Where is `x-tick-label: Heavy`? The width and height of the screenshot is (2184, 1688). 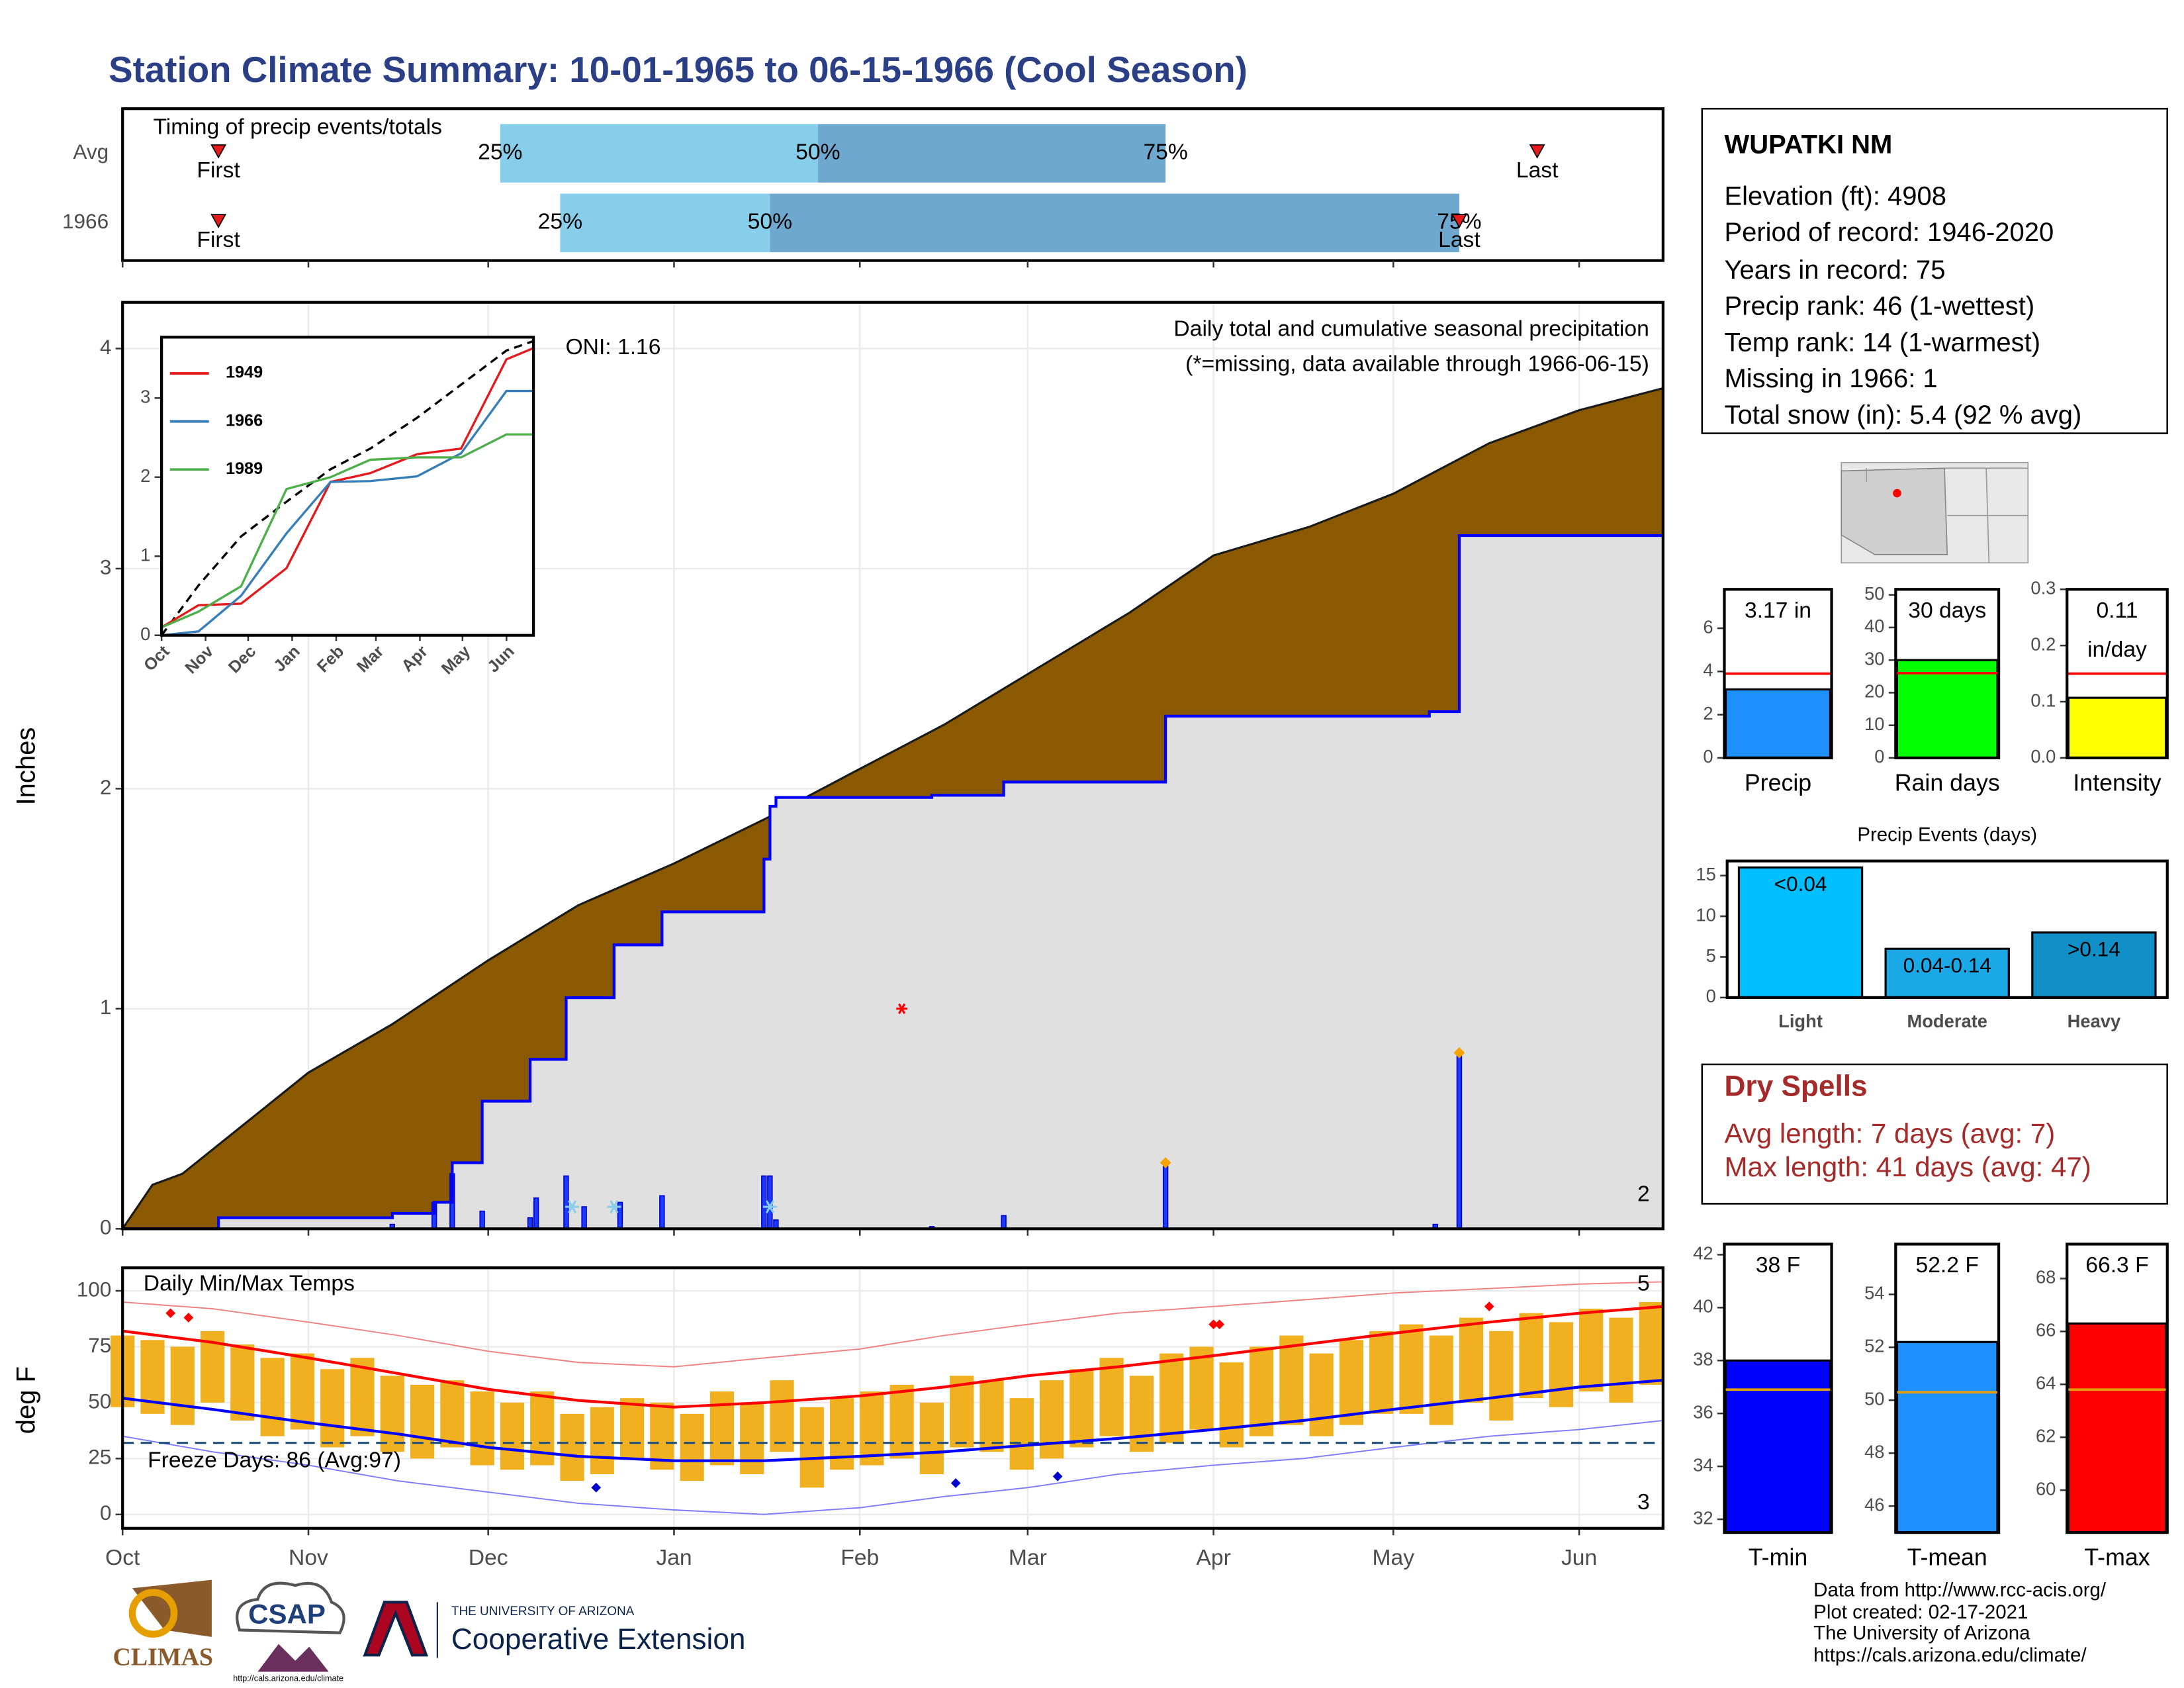 x-tick-label: Heavy is located at coordinates (2094, 1021).